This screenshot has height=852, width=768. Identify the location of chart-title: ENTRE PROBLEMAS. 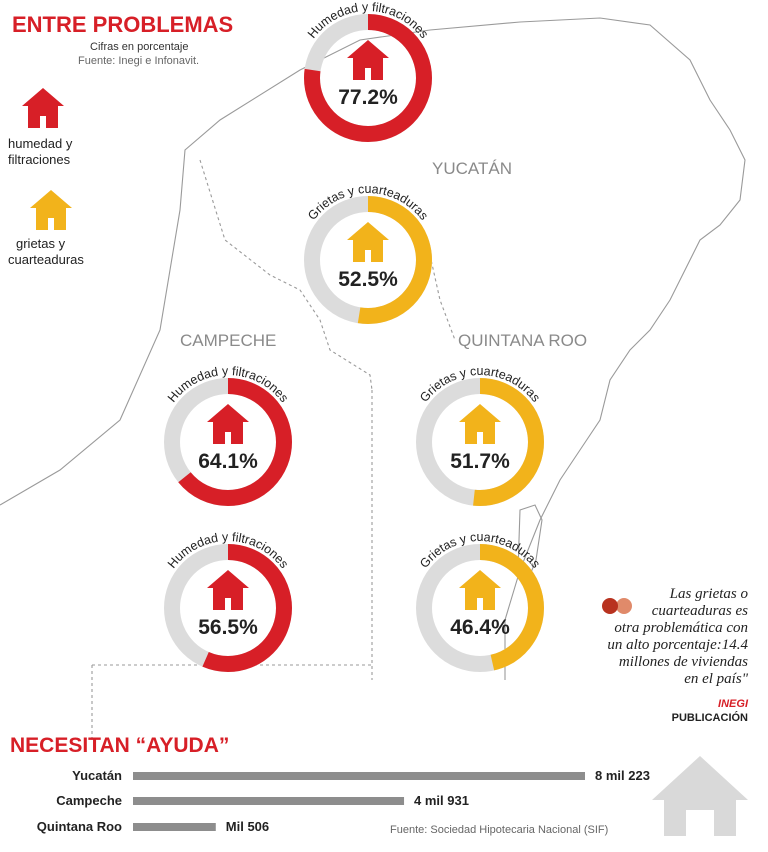
(122, 24).